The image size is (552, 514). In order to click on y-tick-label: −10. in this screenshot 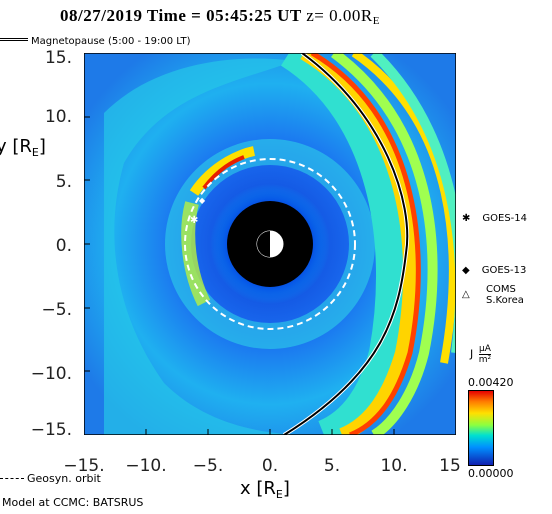, I will do `click(51, 374)`.